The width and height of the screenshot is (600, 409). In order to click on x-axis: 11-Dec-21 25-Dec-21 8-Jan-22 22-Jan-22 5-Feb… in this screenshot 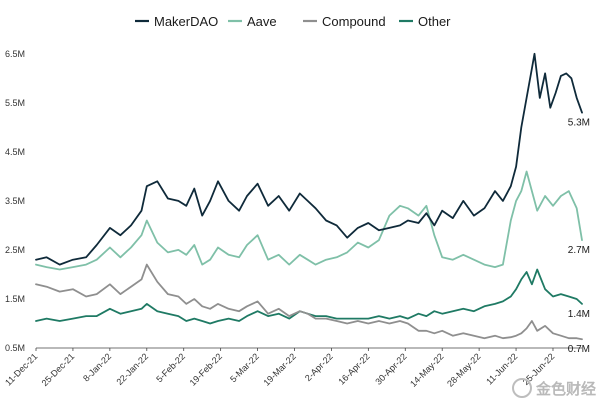, I will do `click(292, 368)`.